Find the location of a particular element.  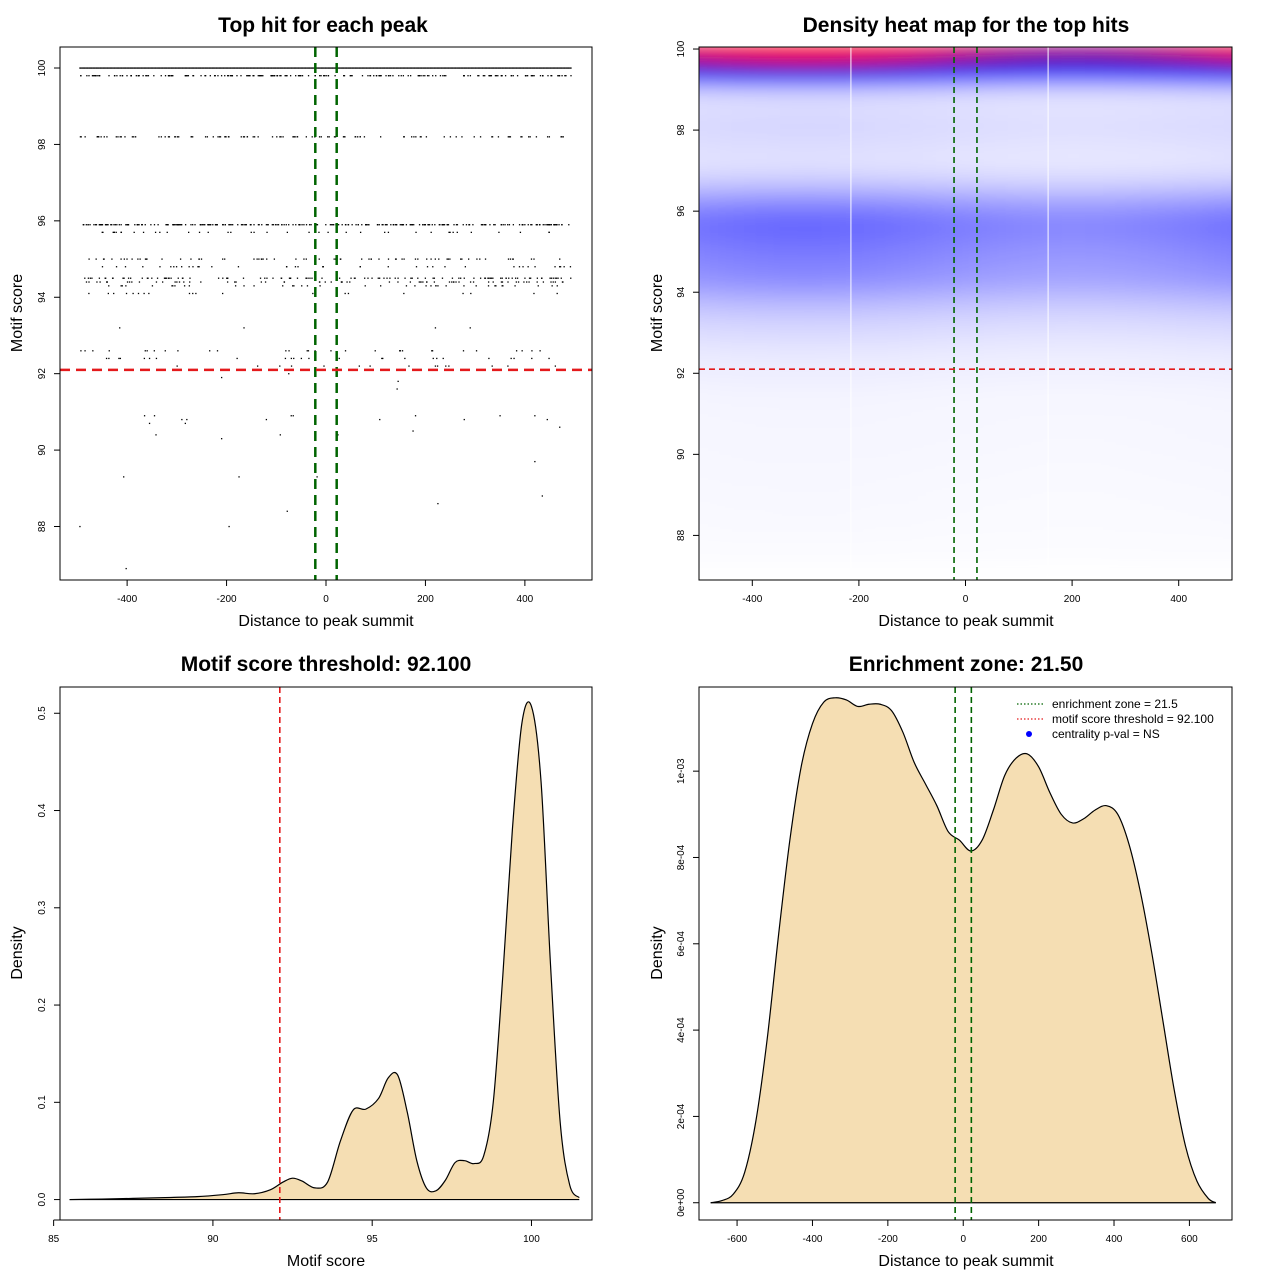

y-tick-label: 90 is located at coordinates (681, 454).